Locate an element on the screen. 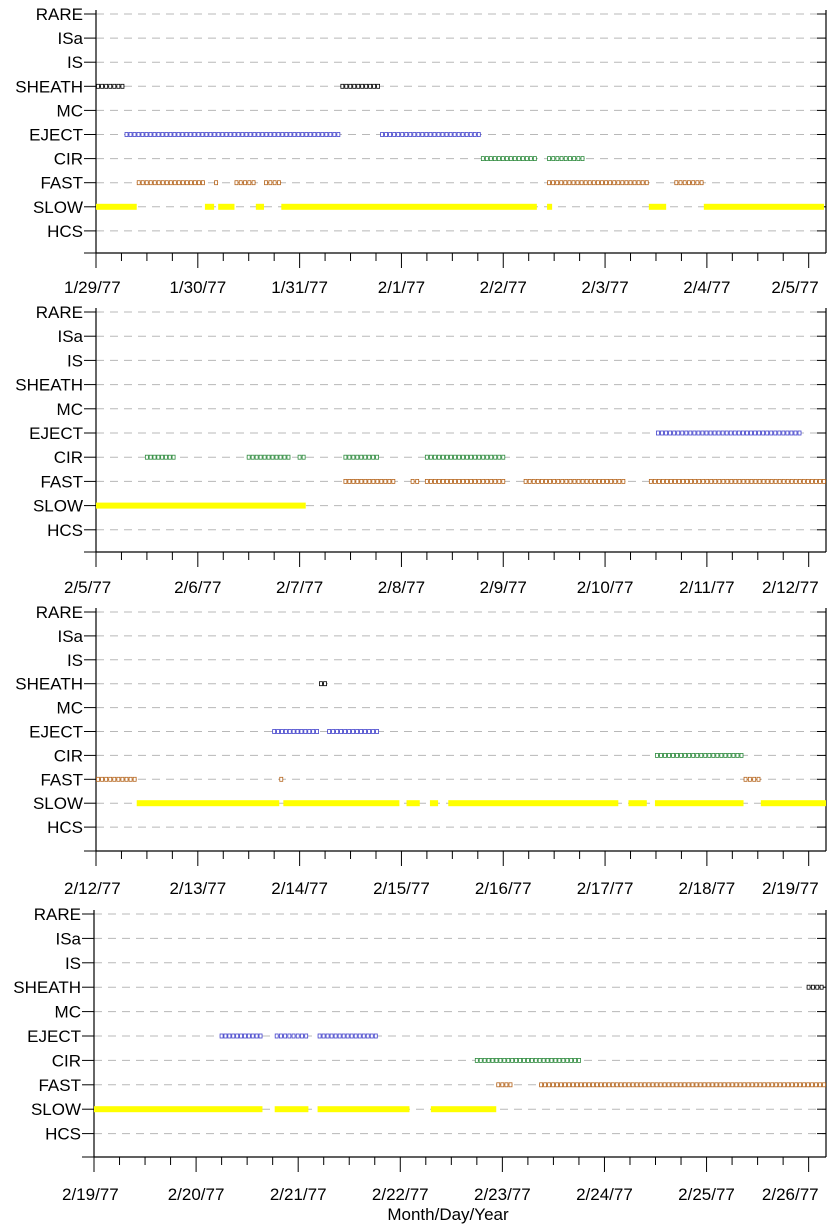 The width and height of the screenshot is (838, 1226). x-tick-label: 2/20/77 is located at coordinates (196, 1194).